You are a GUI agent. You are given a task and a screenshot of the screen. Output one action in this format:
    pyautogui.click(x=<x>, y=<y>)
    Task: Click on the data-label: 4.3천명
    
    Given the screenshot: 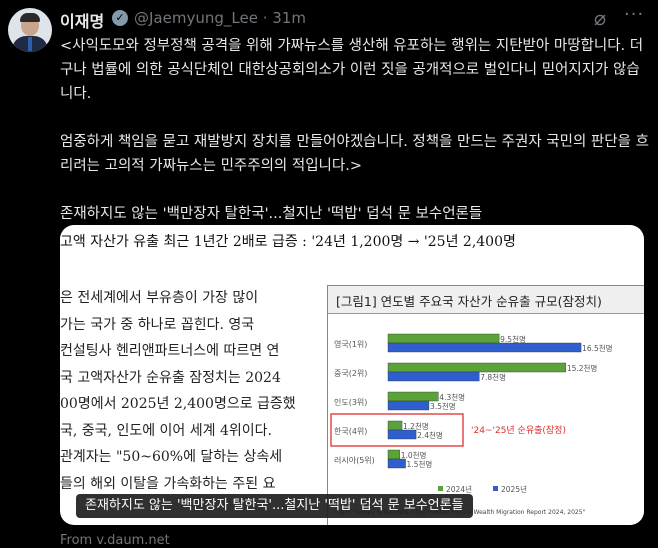 What is the action you would take?
    pyautogui.click(x=452, y=397)
    